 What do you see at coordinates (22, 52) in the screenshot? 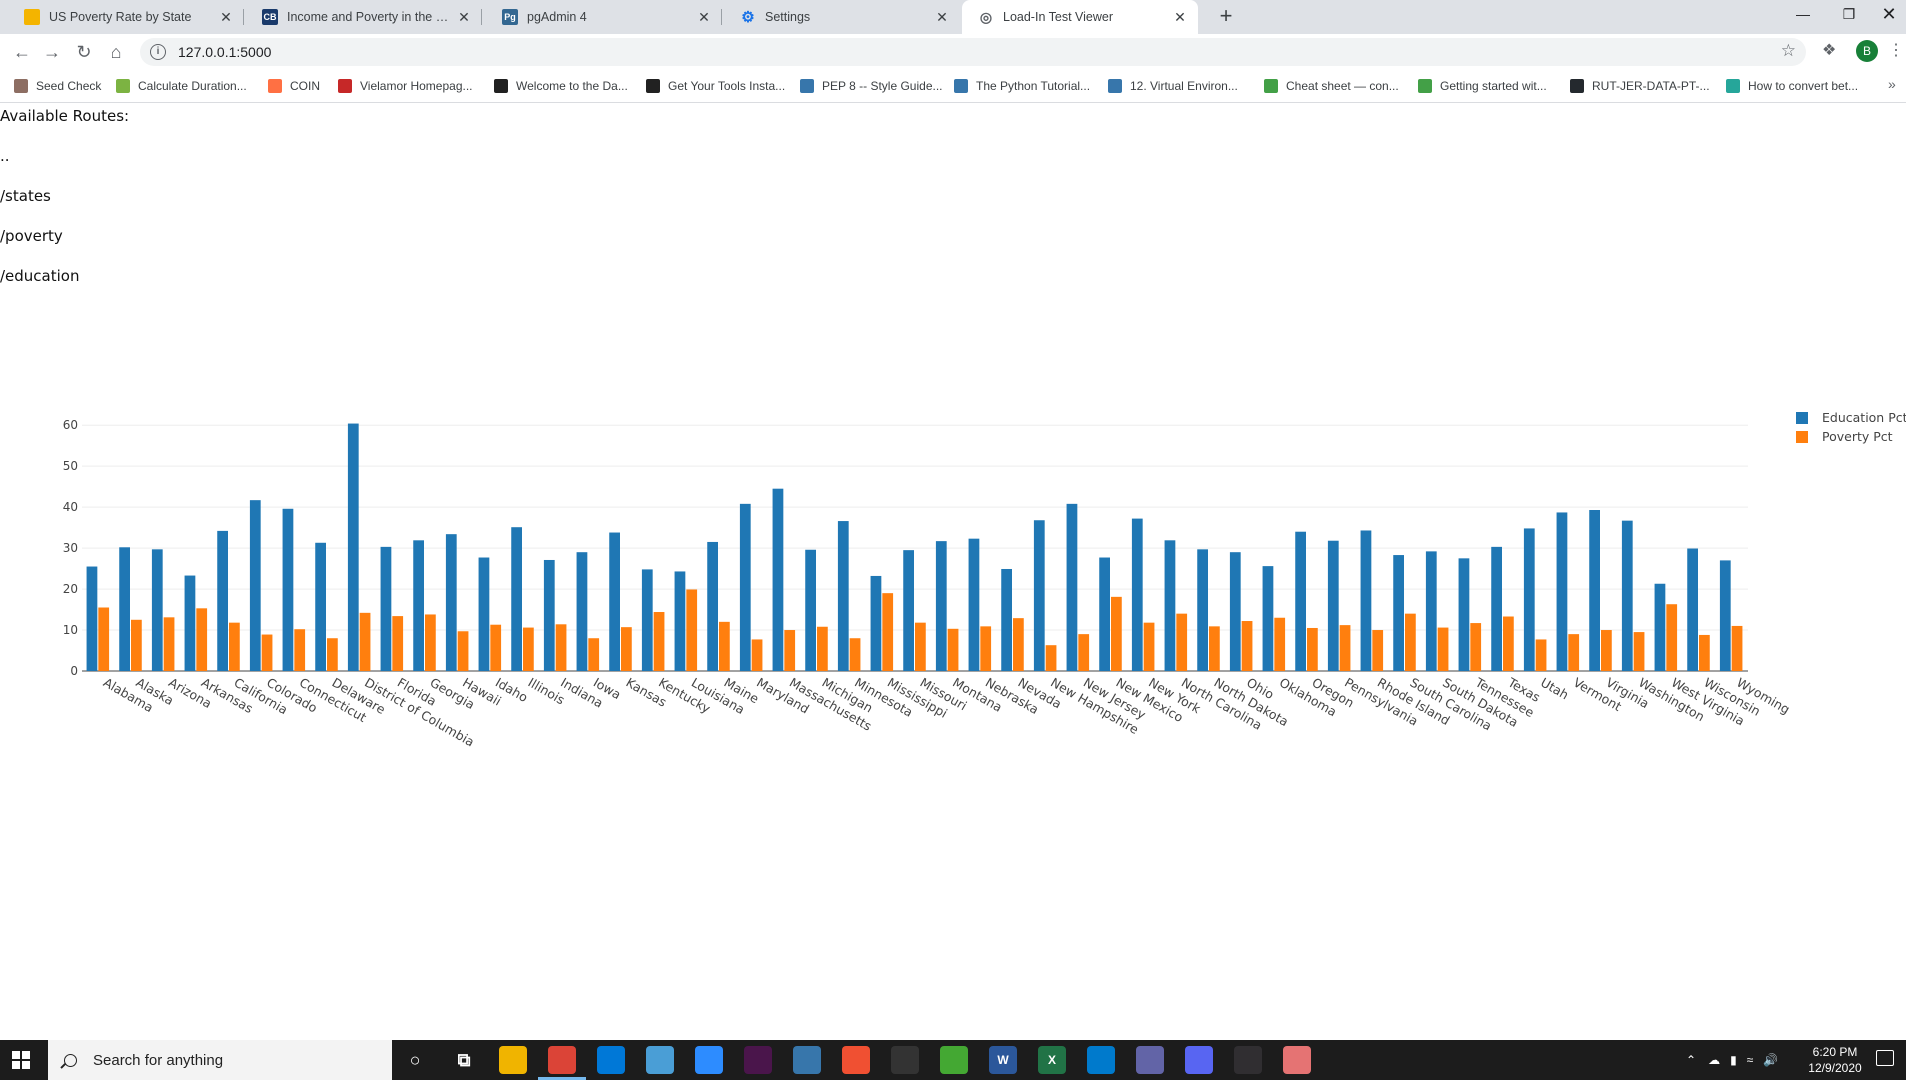
I see `back-icon: ←` at bounding box center [22, 52].